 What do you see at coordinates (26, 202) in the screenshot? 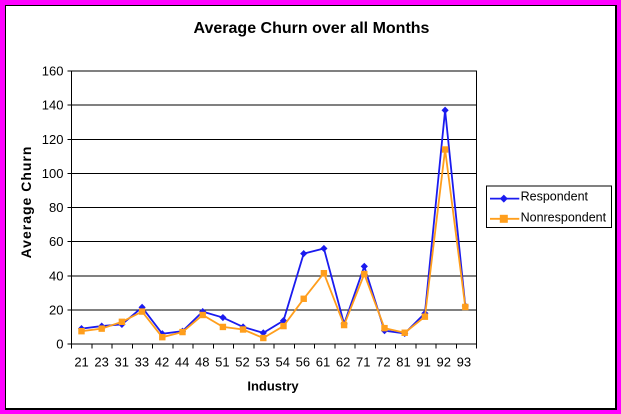
I see `svg-text: Average Churn` at bounding box center [26, 202].